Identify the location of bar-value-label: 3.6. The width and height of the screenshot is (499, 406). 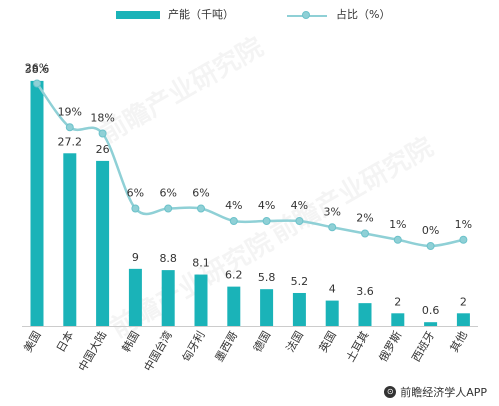
(365, 291).